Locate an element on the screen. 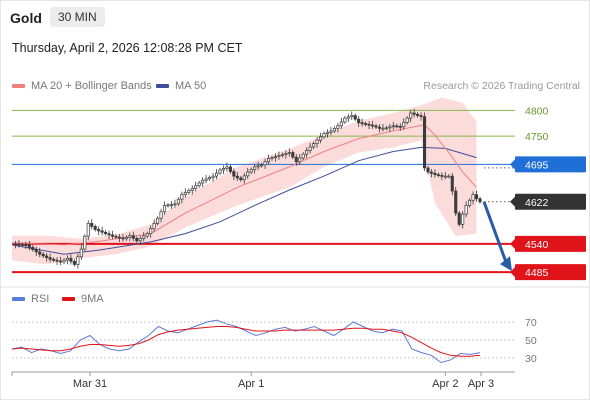 Image resolution: width=590 pixels, height=400 pixels. ma50-label: MA 50 is located at coordinates (191, 86).